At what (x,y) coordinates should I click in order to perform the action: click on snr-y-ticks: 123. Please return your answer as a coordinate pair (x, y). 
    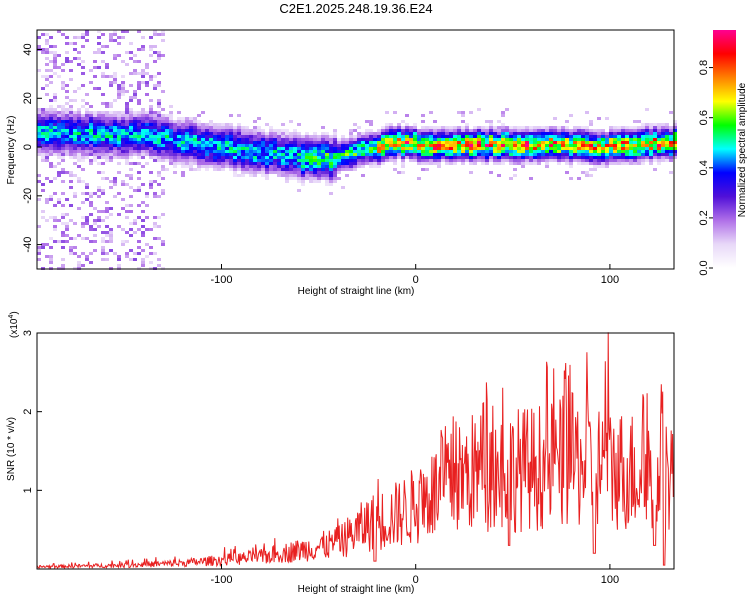
    Looking at the image, I should click on (32, 411).